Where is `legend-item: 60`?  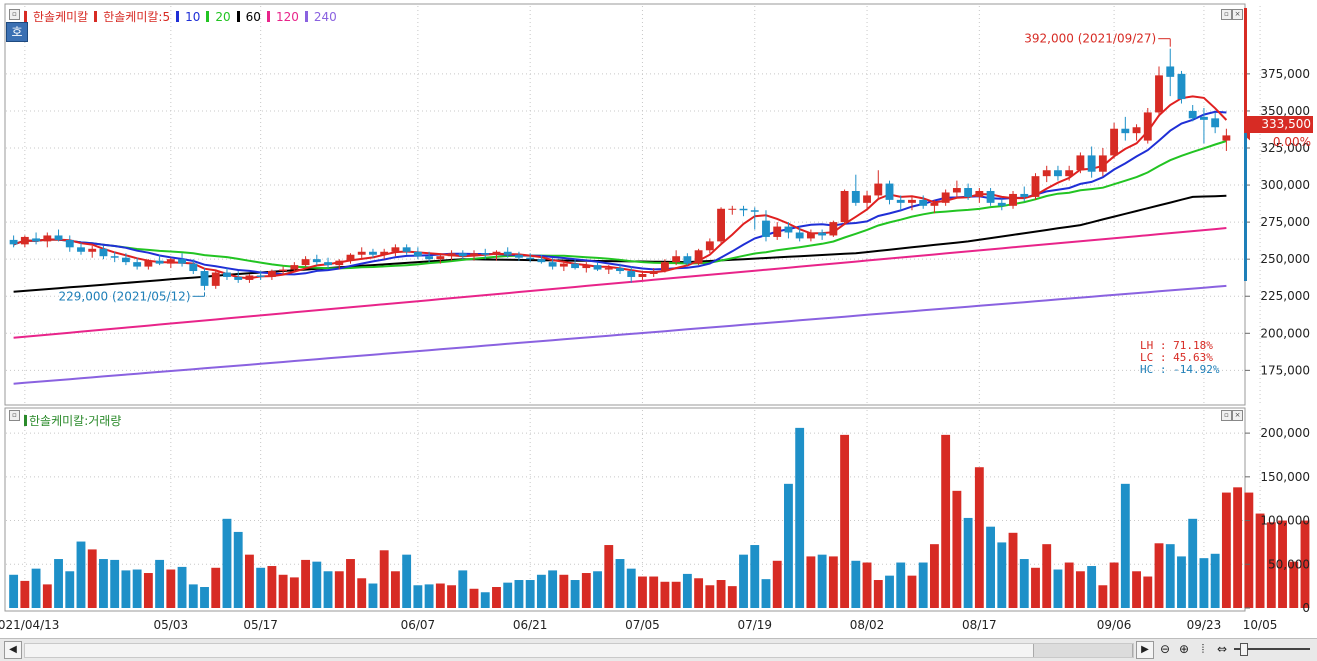 legend-item: 60 is located at coordinates (248, 17).